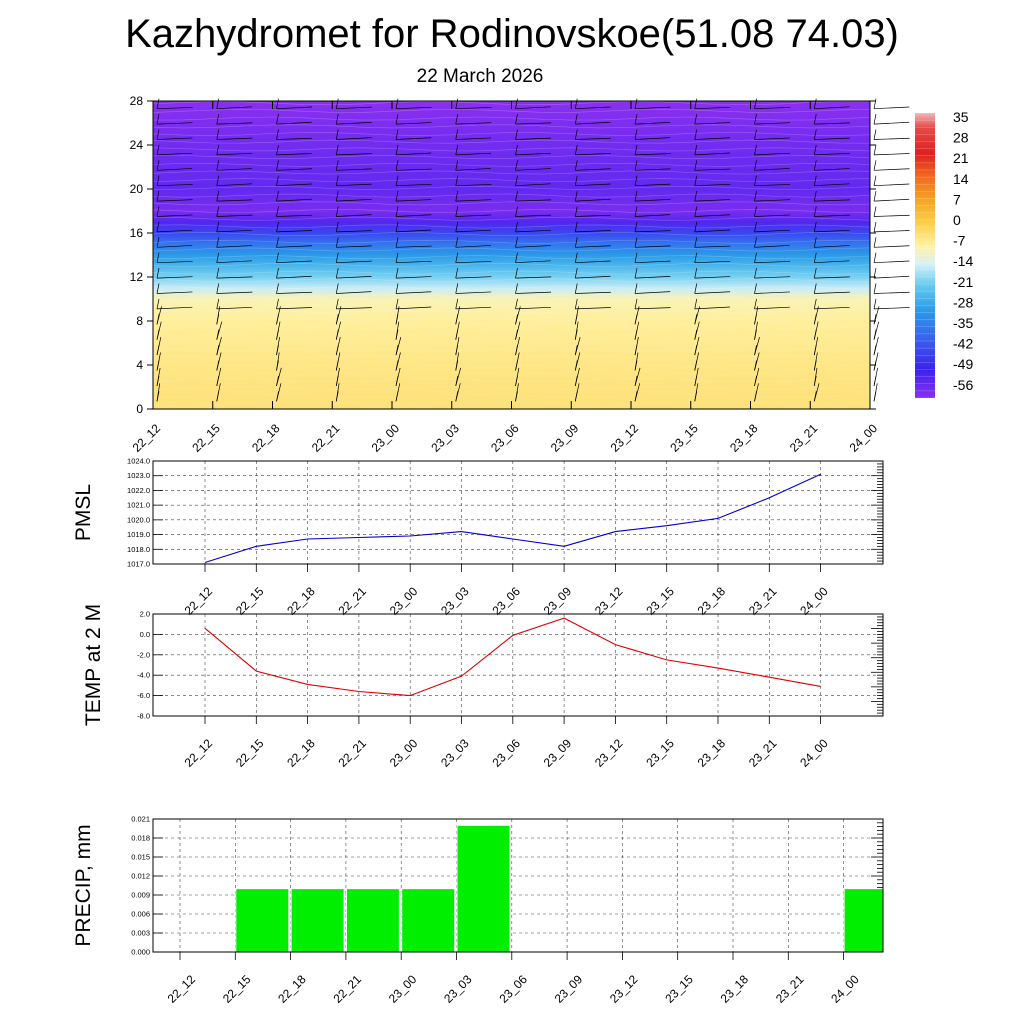  What do you see at coordinates (944, 254) in the screenshot?
I see `colorbar: 35 28 21 14 7 0 -7 -14 -21 -28 -35 -42 -49 -56` at bounding box center [944, 254].